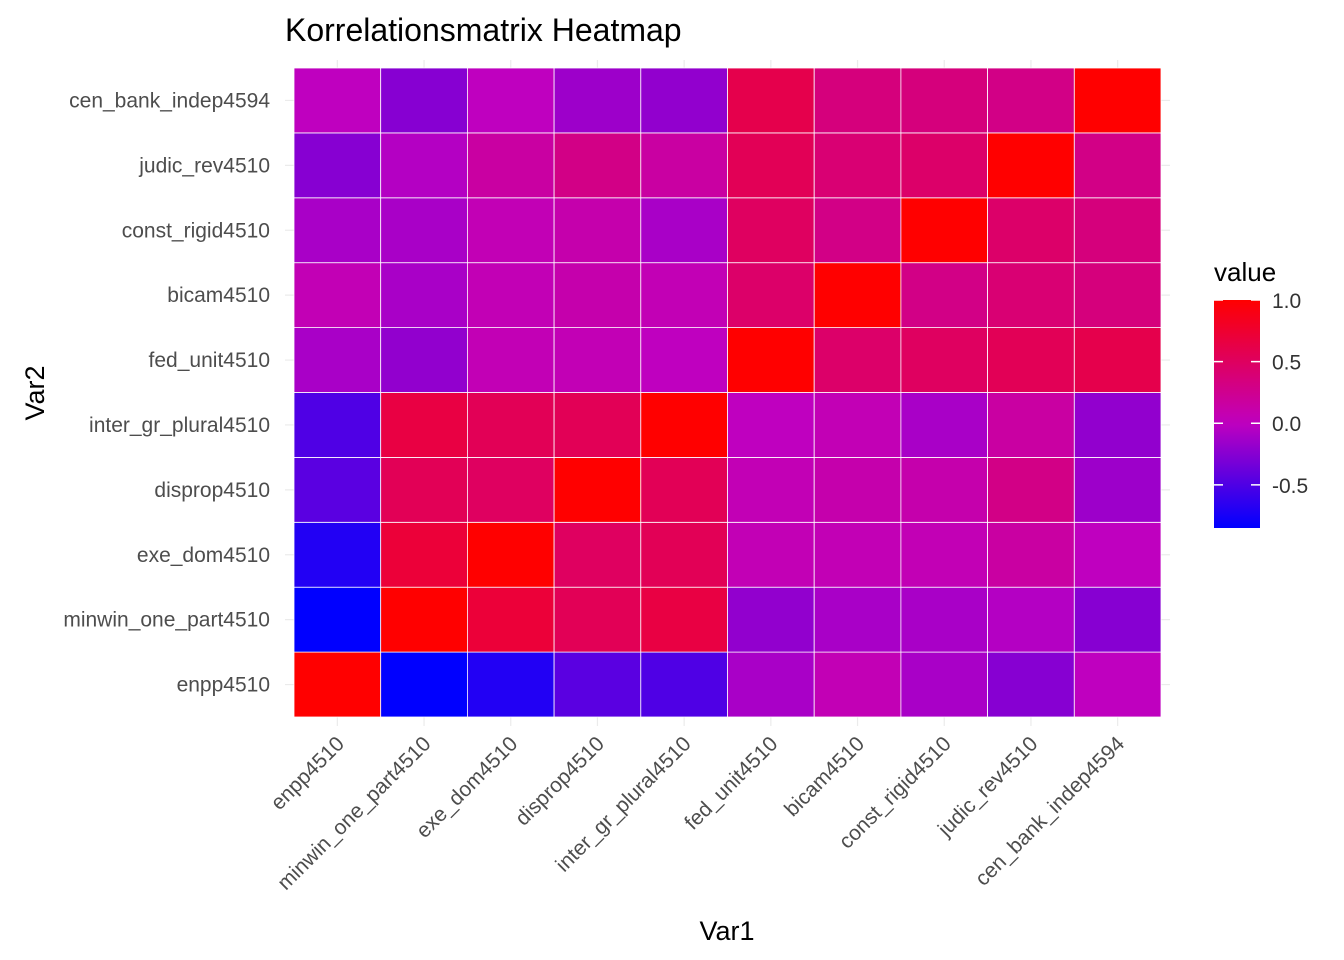 This screenshot has height=960, width=1344. What do you see at coordinates (218, 295) in the screenshot?
I see `y-tick-label: bicam4510` at bounding box center [218, 295].